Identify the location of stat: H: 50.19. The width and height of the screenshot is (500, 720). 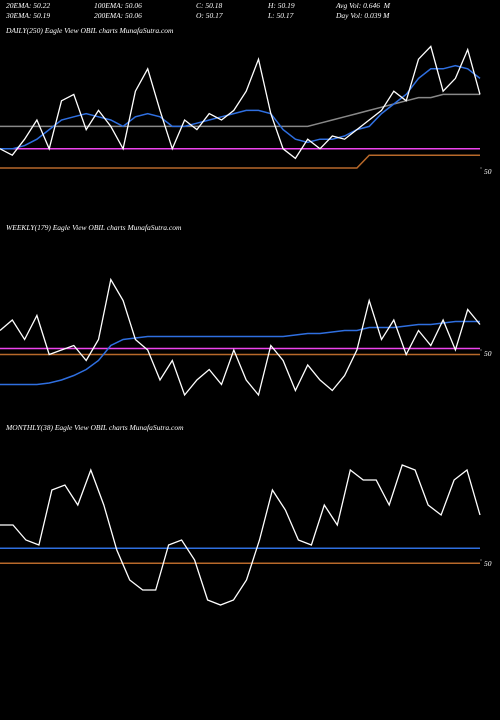
(281, 5).